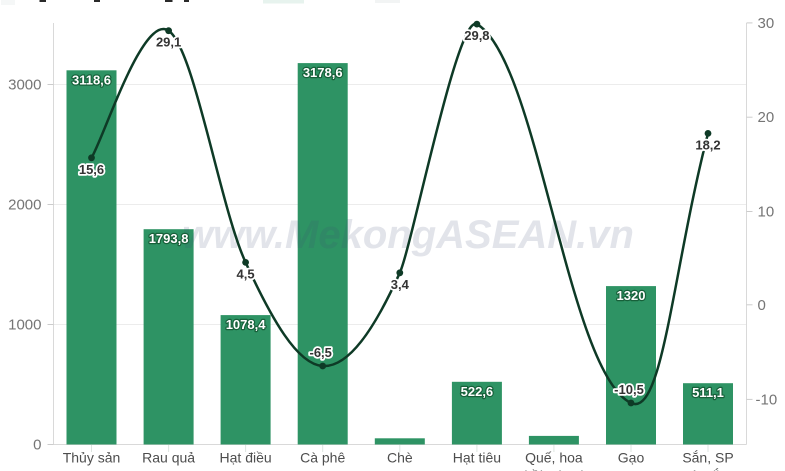  What do you see at coordinates (476, 35) in the screenshot?
I see `svg-text: 29,8` at bounding box center [476, 35].